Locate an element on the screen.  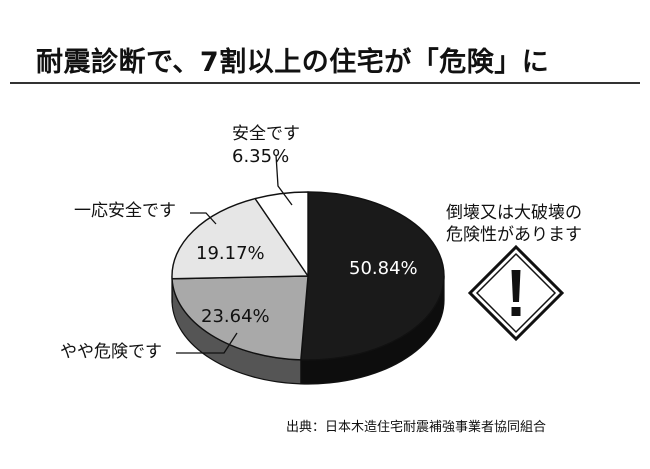
value-label-safe: 6.35% is located at coordinates (261, 156).